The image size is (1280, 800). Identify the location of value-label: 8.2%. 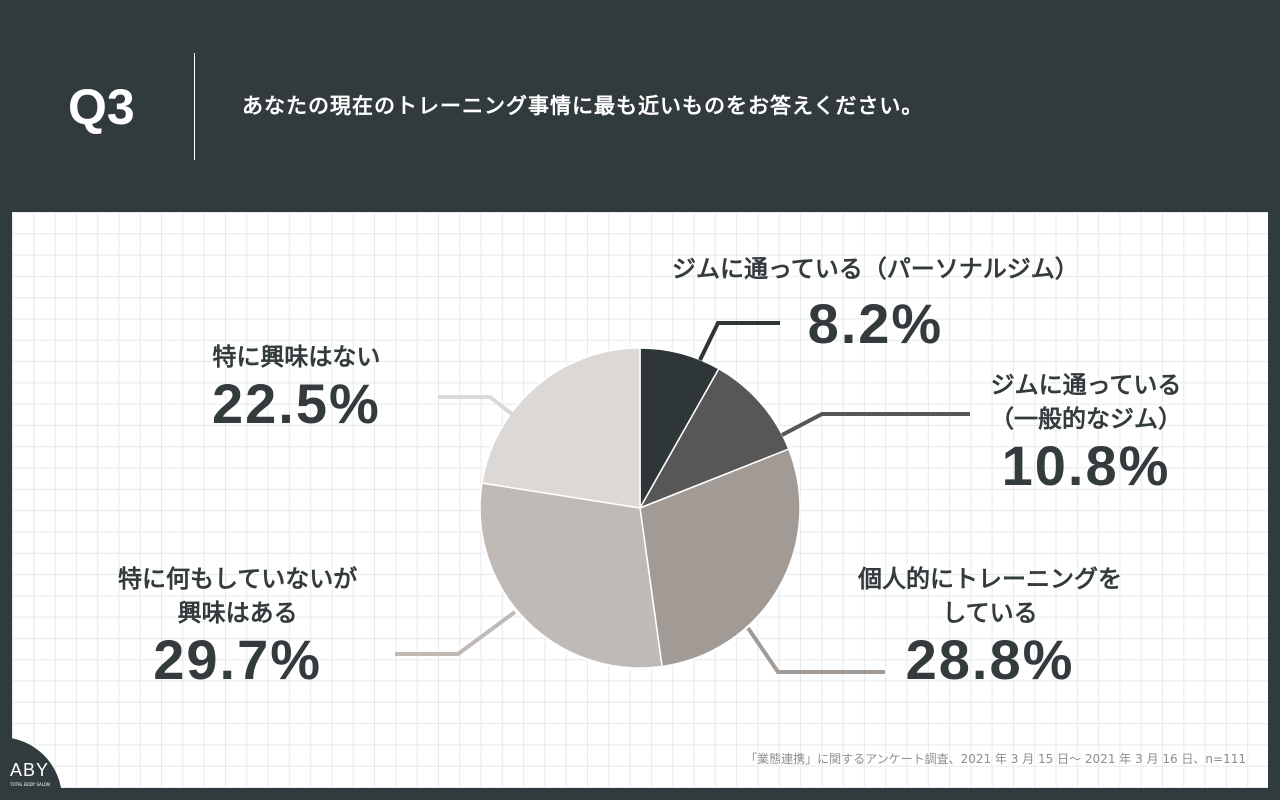
(875, 323).